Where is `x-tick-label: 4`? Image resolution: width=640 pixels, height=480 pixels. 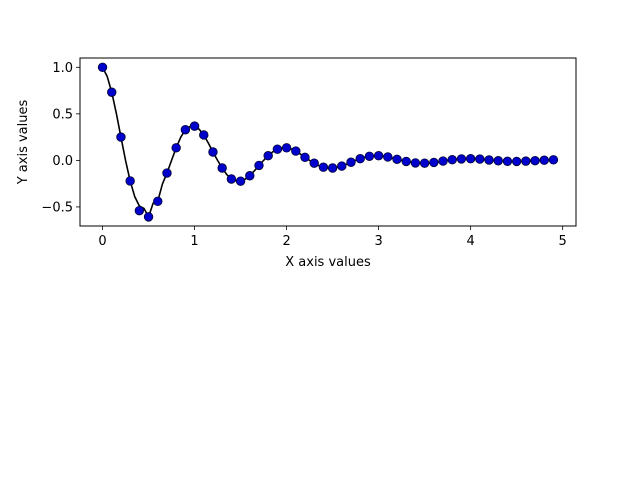
x-tick-label: 4 is located at coordinates (470, 241).